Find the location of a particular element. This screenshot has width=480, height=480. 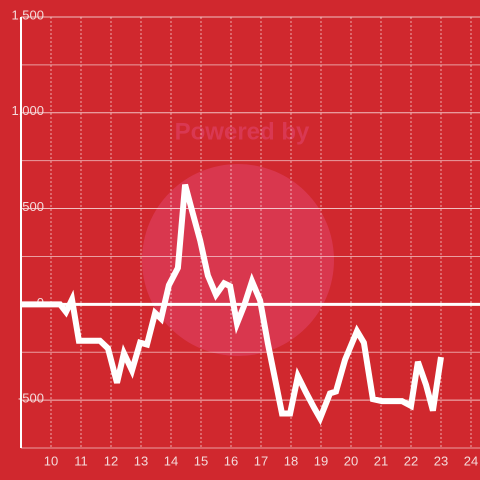

x-tick-label: 20 is located at coordinates (351, 460).